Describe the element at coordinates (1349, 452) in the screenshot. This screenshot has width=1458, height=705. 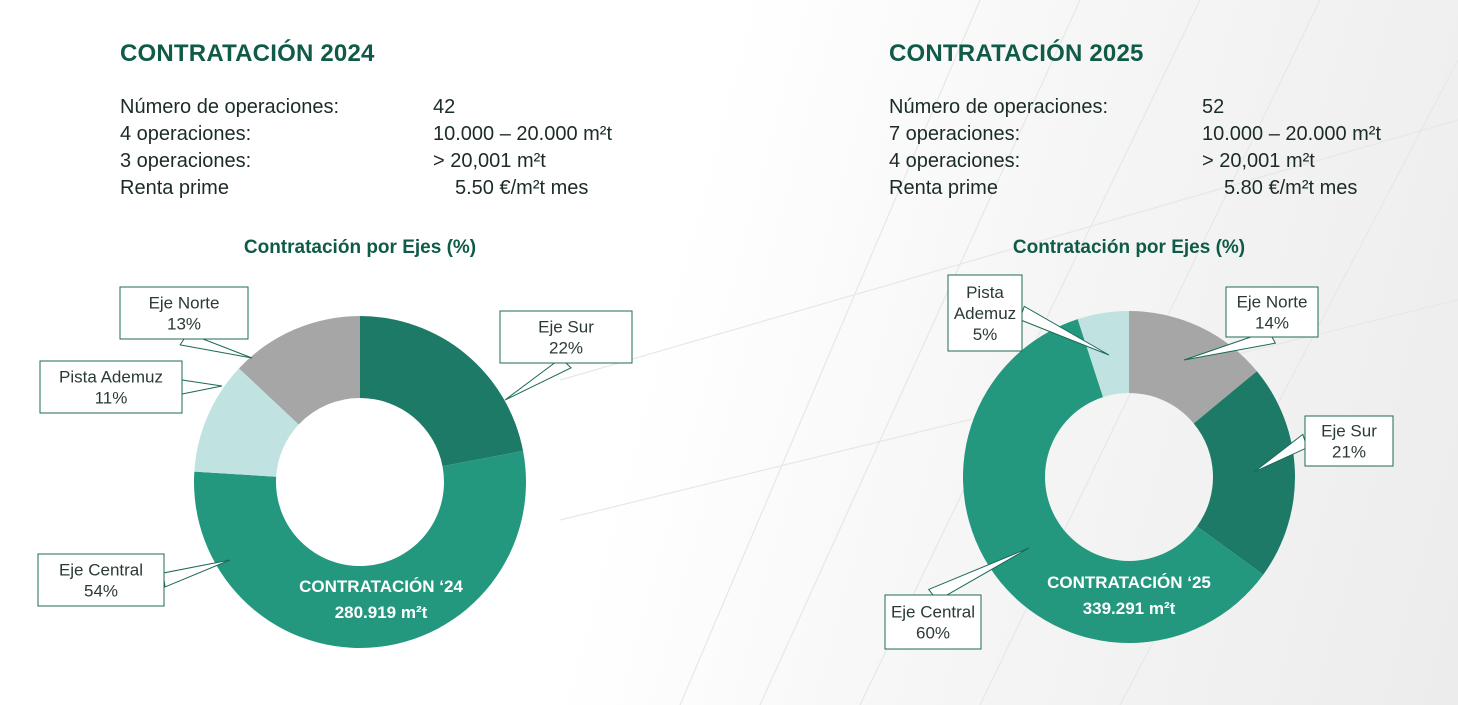
I see `data-label: 21%` at that location.